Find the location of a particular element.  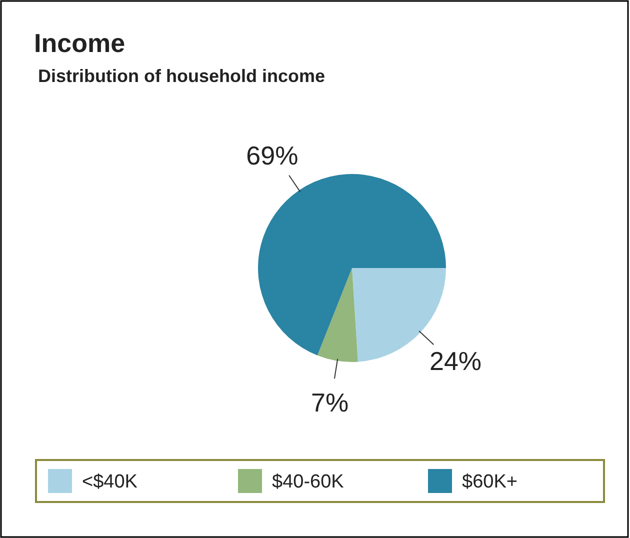

chart-subtitle: Distribution of household income is located at coordinates (181, 76).